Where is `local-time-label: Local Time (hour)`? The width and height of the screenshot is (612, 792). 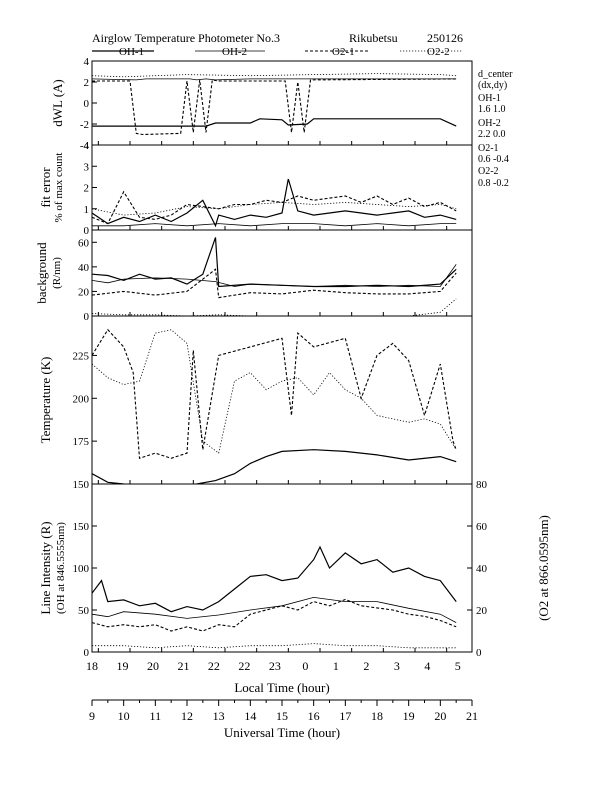 local-time-label: Local Time (hour) is located at coordinates (281, 687).